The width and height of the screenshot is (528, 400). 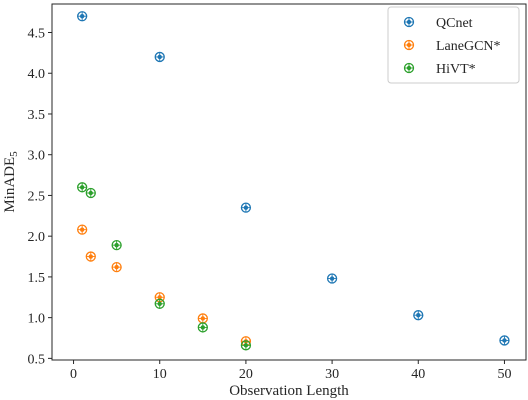 What do you see at coordinates (37, 115) in the screenshot?
I see `y-tick-label: 3.5` at bounding box center [37, 115].